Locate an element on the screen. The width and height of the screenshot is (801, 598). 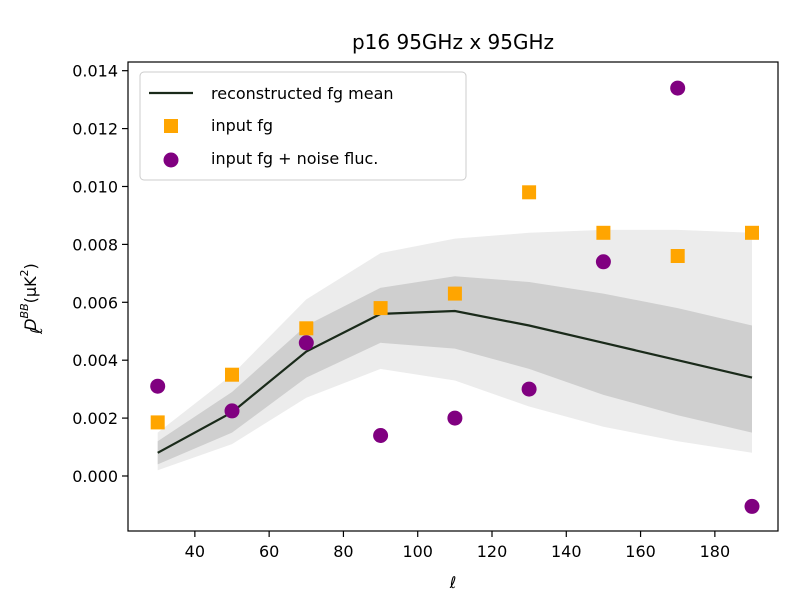
x-tick-label: 160 is located at coordinates (640, 551).